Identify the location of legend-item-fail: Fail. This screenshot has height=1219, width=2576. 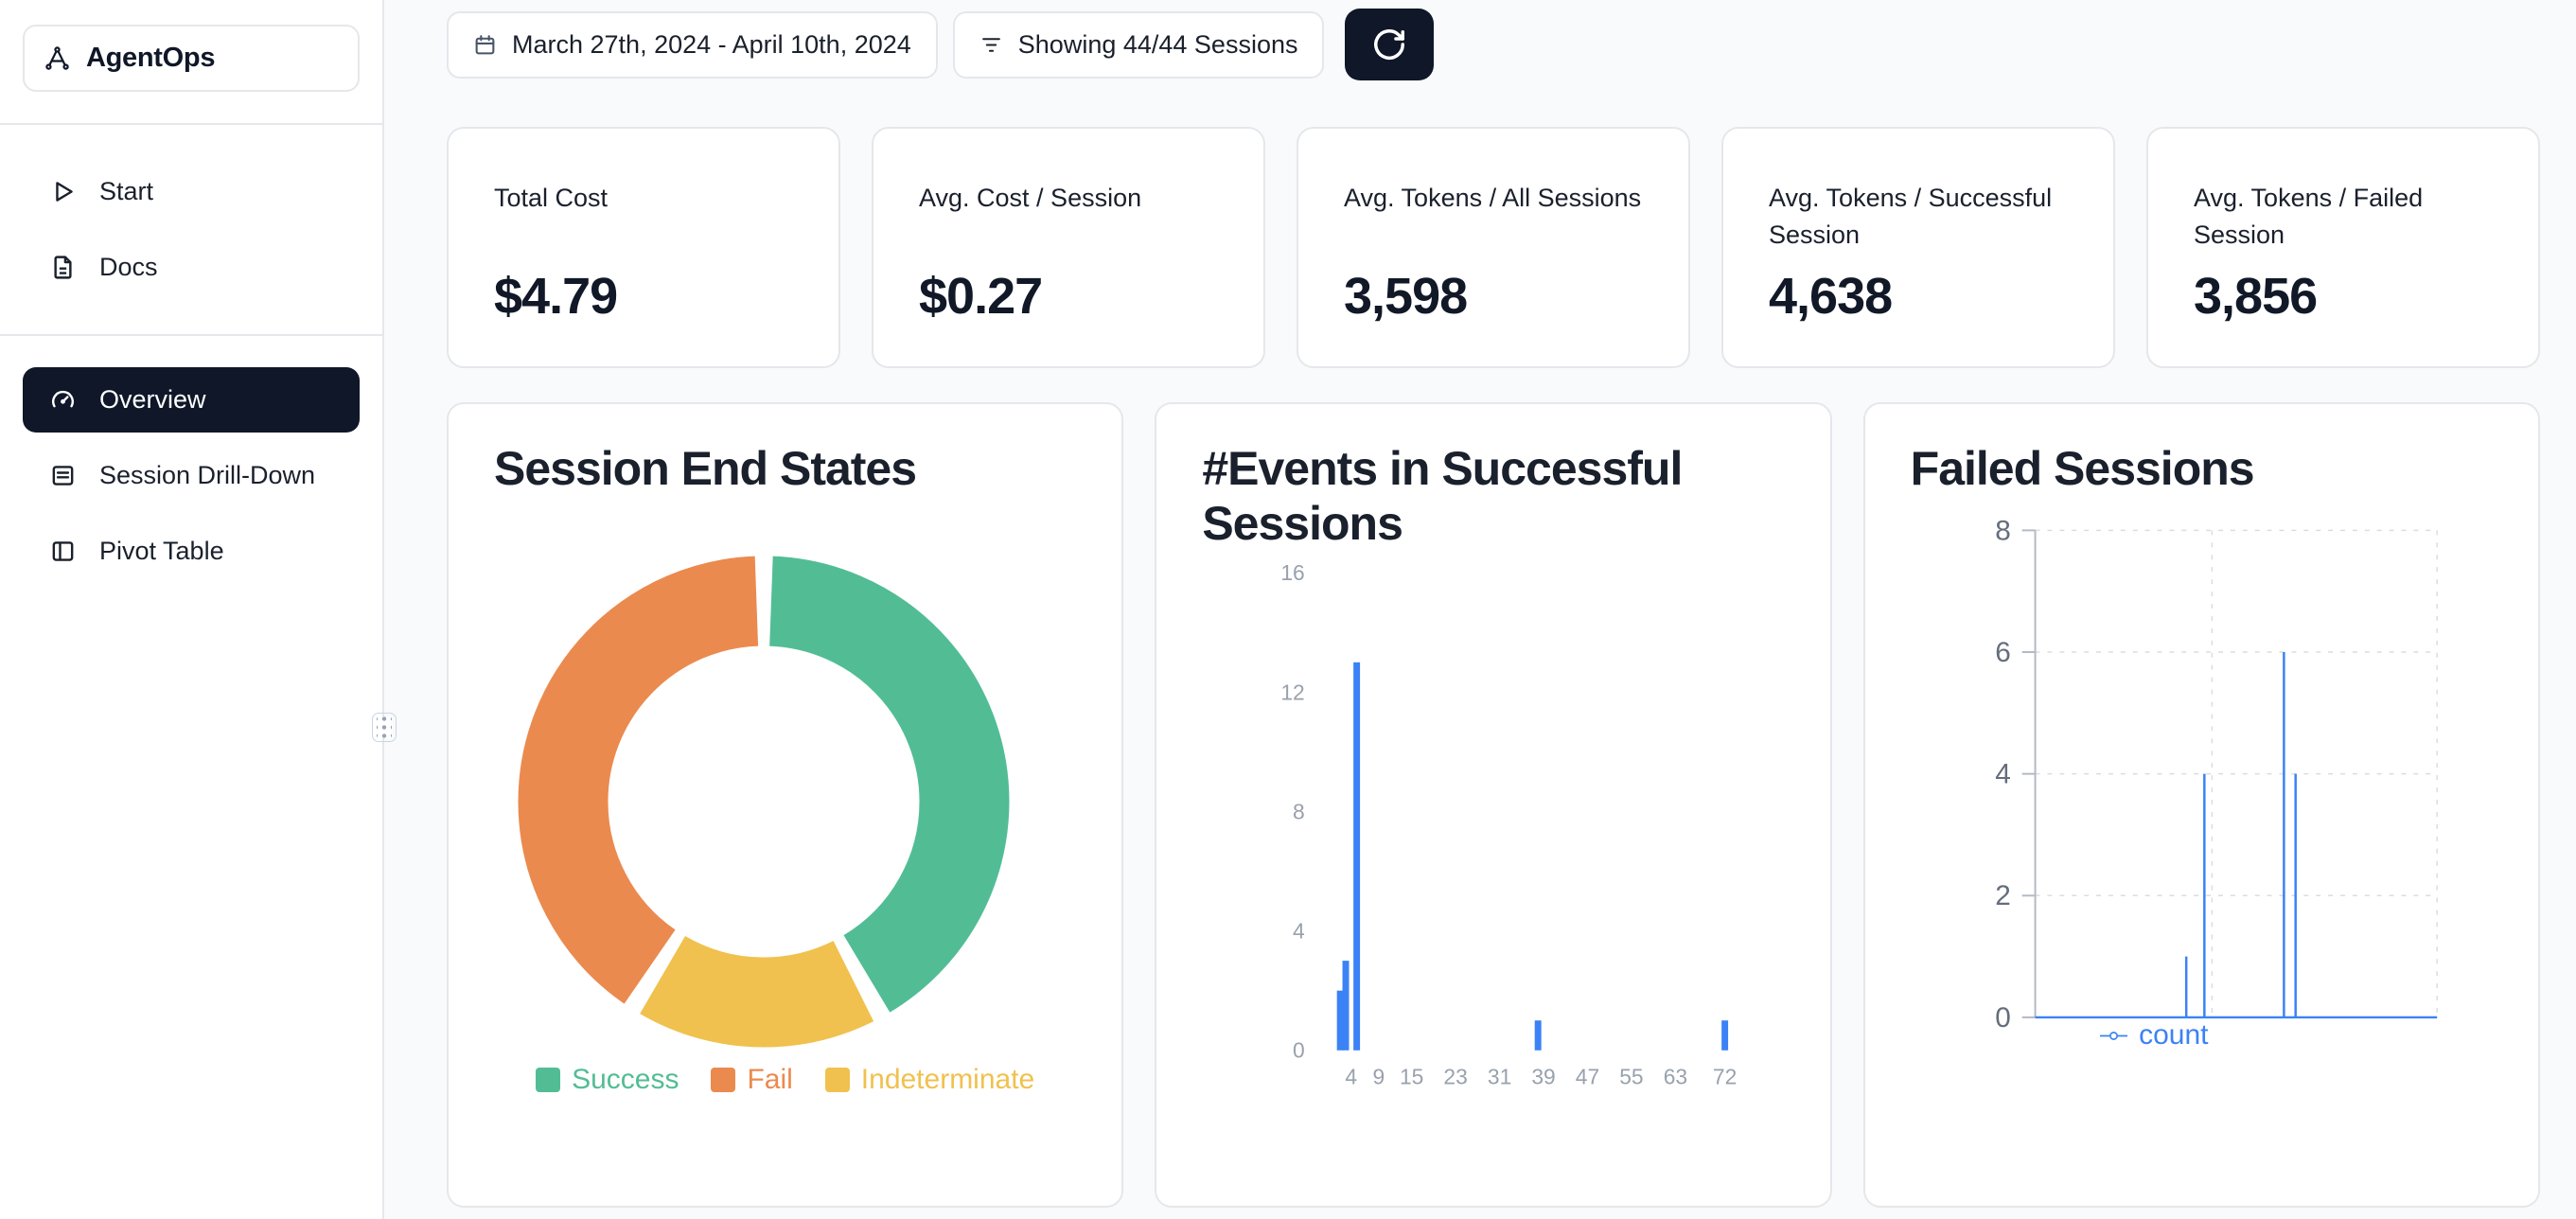
(752, 1080).